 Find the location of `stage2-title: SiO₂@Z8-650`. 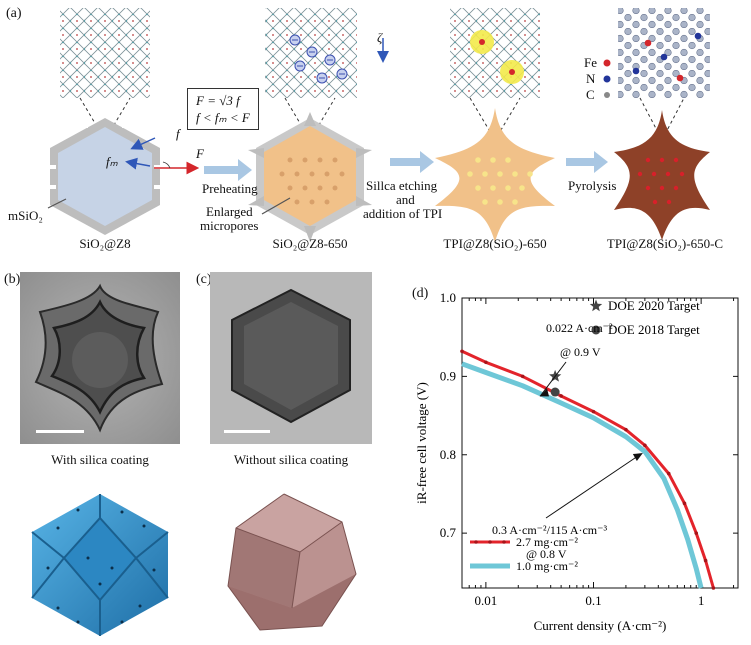

stage2-title: SiO₂@Z8-650 is located at coordinates (310, 243).